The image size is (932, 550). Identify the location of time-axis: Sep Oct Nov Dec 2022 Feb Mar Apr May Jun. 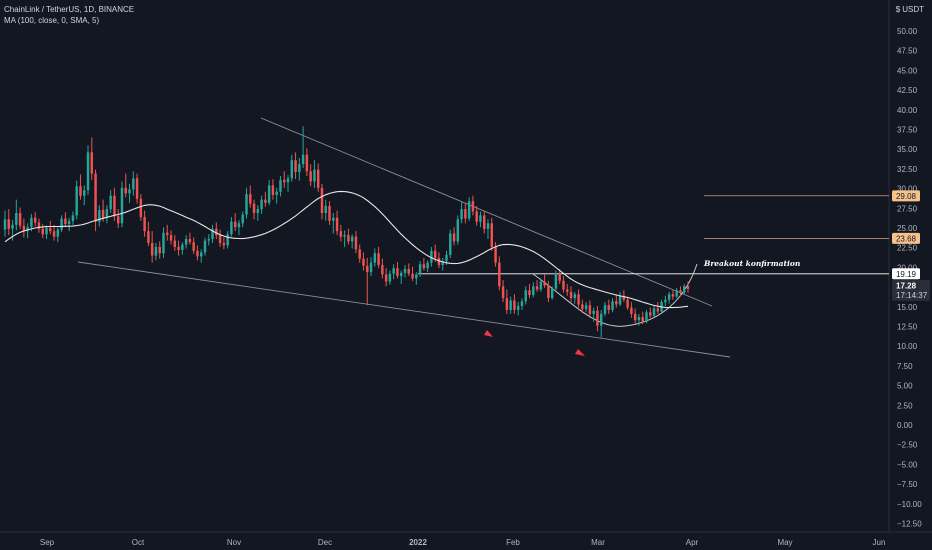
(463, 542).